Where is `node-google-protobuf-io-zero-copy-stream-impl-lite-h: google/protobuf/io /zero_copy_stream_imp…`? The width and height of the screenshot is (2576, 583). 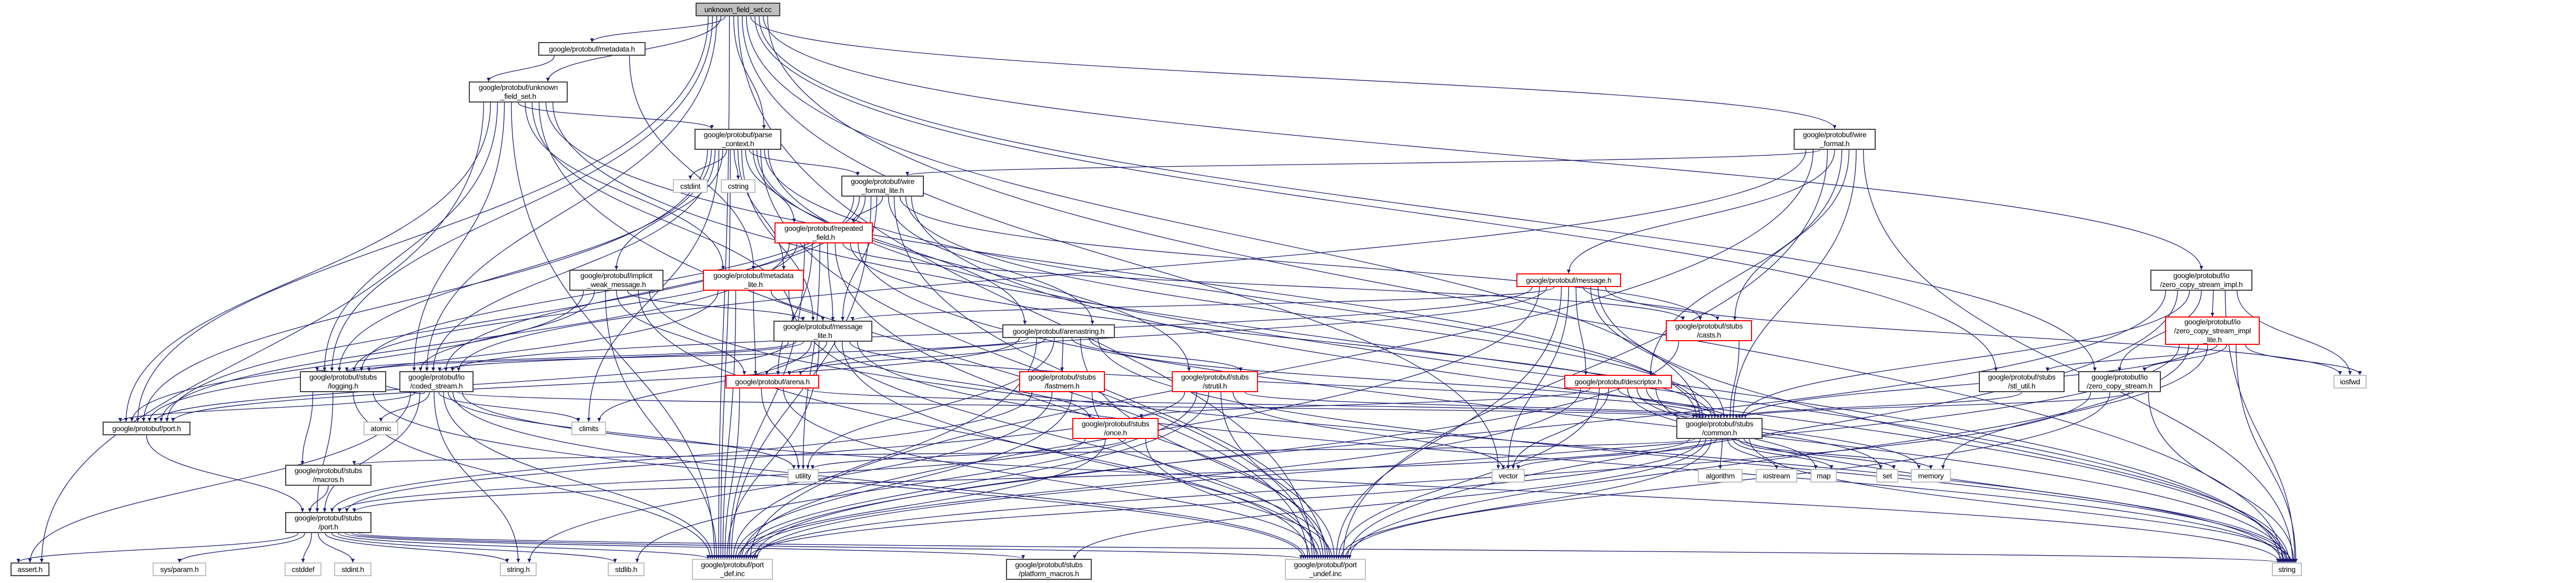
node-google-protobuf-io-zero-copy-stream-impl-lite-h: google/protobuf/io /zero_copy_stream_imp… is located at coordinates (2212, 330).